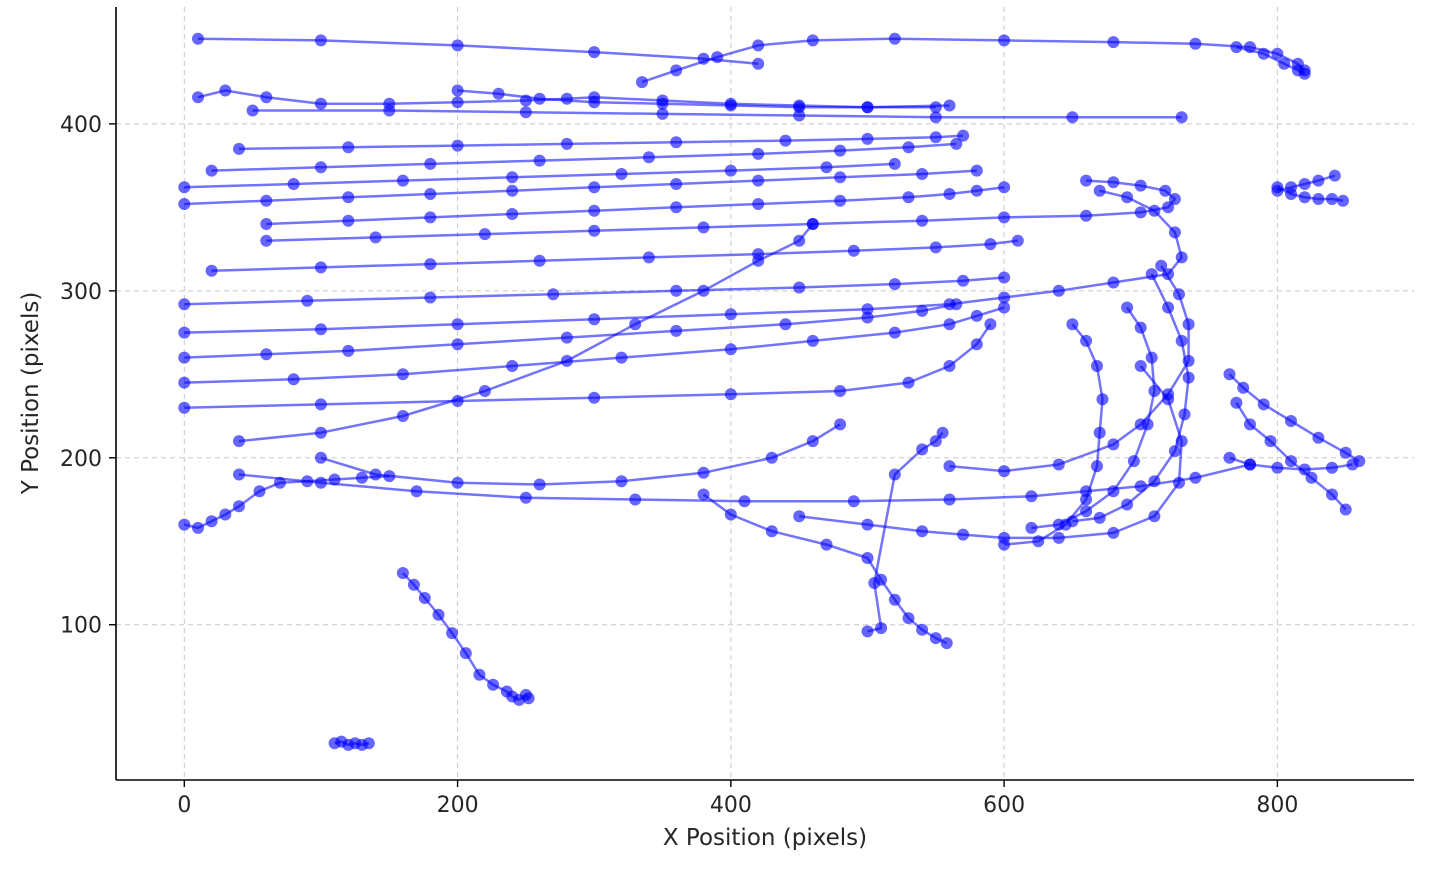  Describe the element at coordinates (731, 805) in the screenshot. I see `x-tick-label: 400` at that location.